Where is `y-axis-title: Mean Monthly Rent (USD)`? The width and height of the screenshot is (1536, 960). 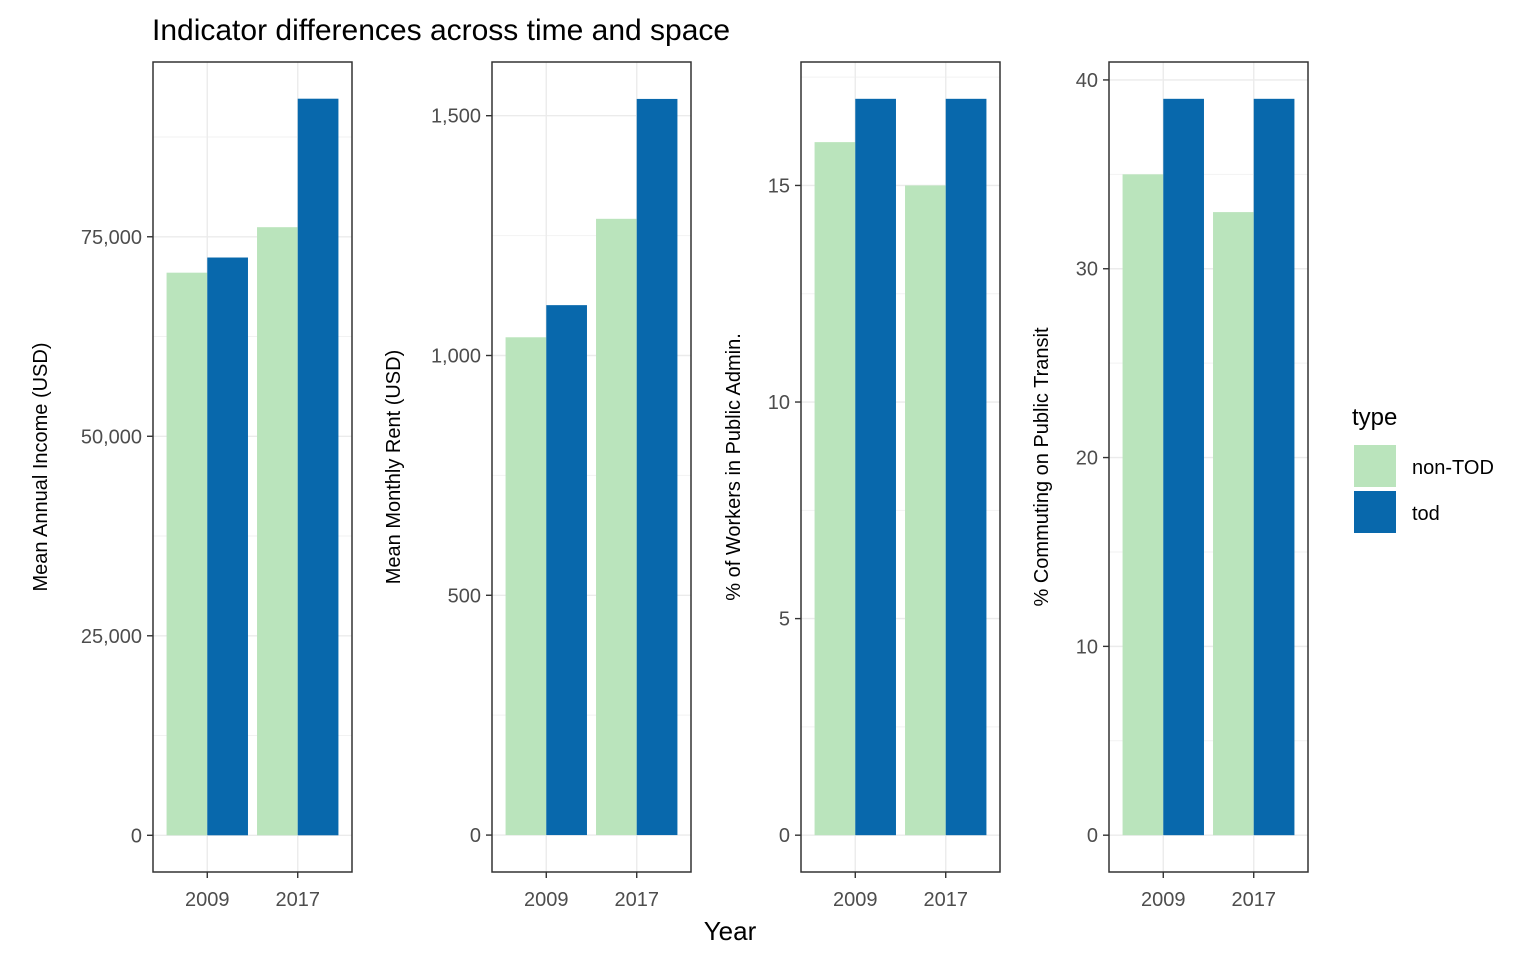
y-axis-title: Mean Monthly Rent (USD) is located at coordinates (394, 467).